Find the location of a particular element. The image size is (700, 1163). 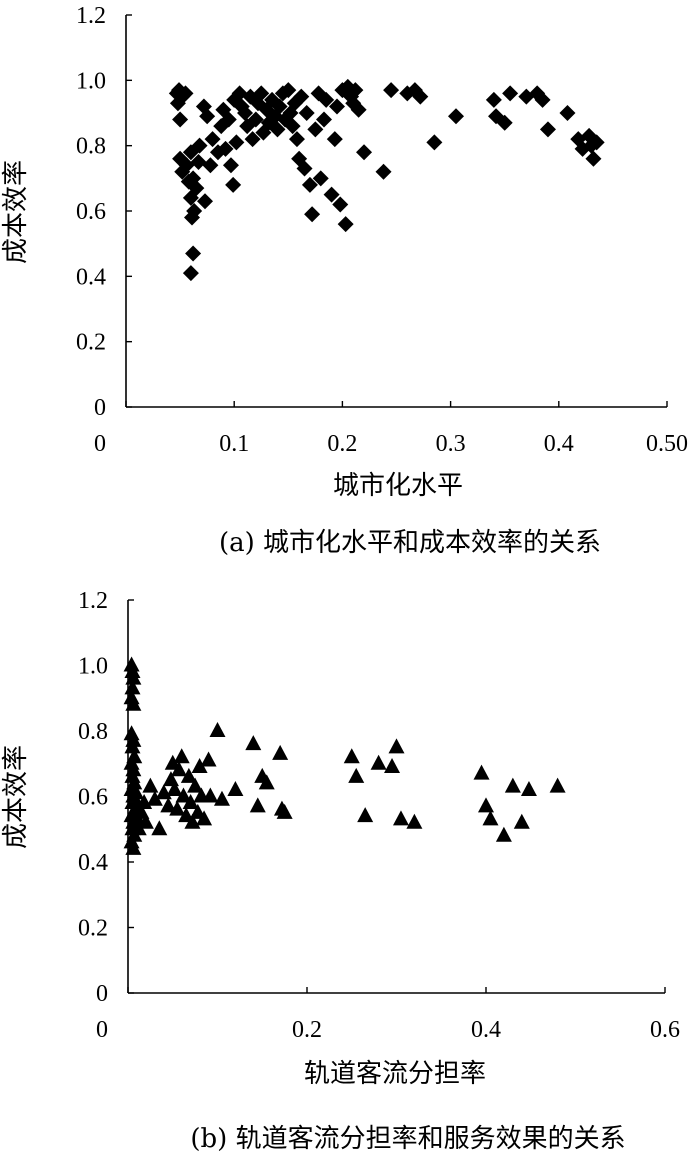

chart-b-y-tick-label: 0.8 is located at coordinates (93, 732).